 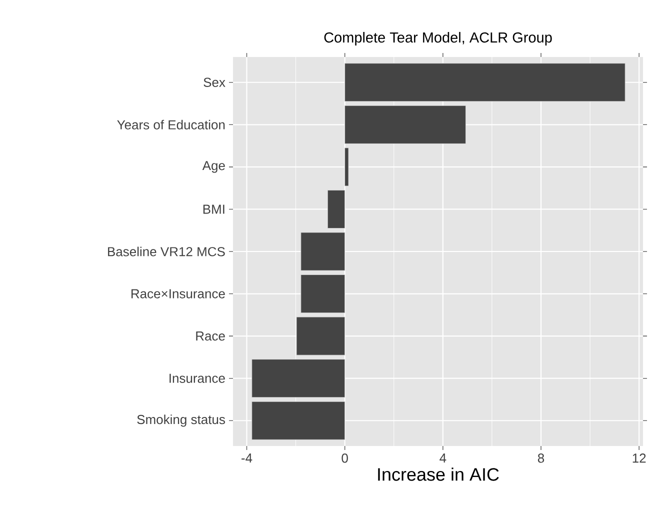 I want to click on x-tick-label: 0, so click(x=345, y=458).